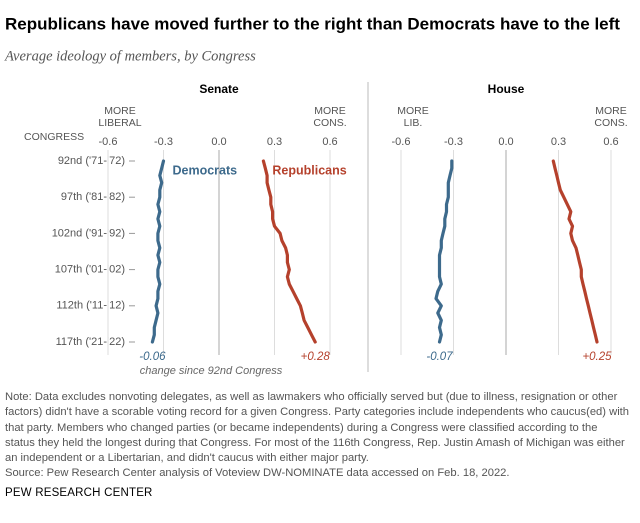 This screenshot has width=640, height=523. I want to click on y-tick-label: 117th ('21-'22), so click(90, 342).